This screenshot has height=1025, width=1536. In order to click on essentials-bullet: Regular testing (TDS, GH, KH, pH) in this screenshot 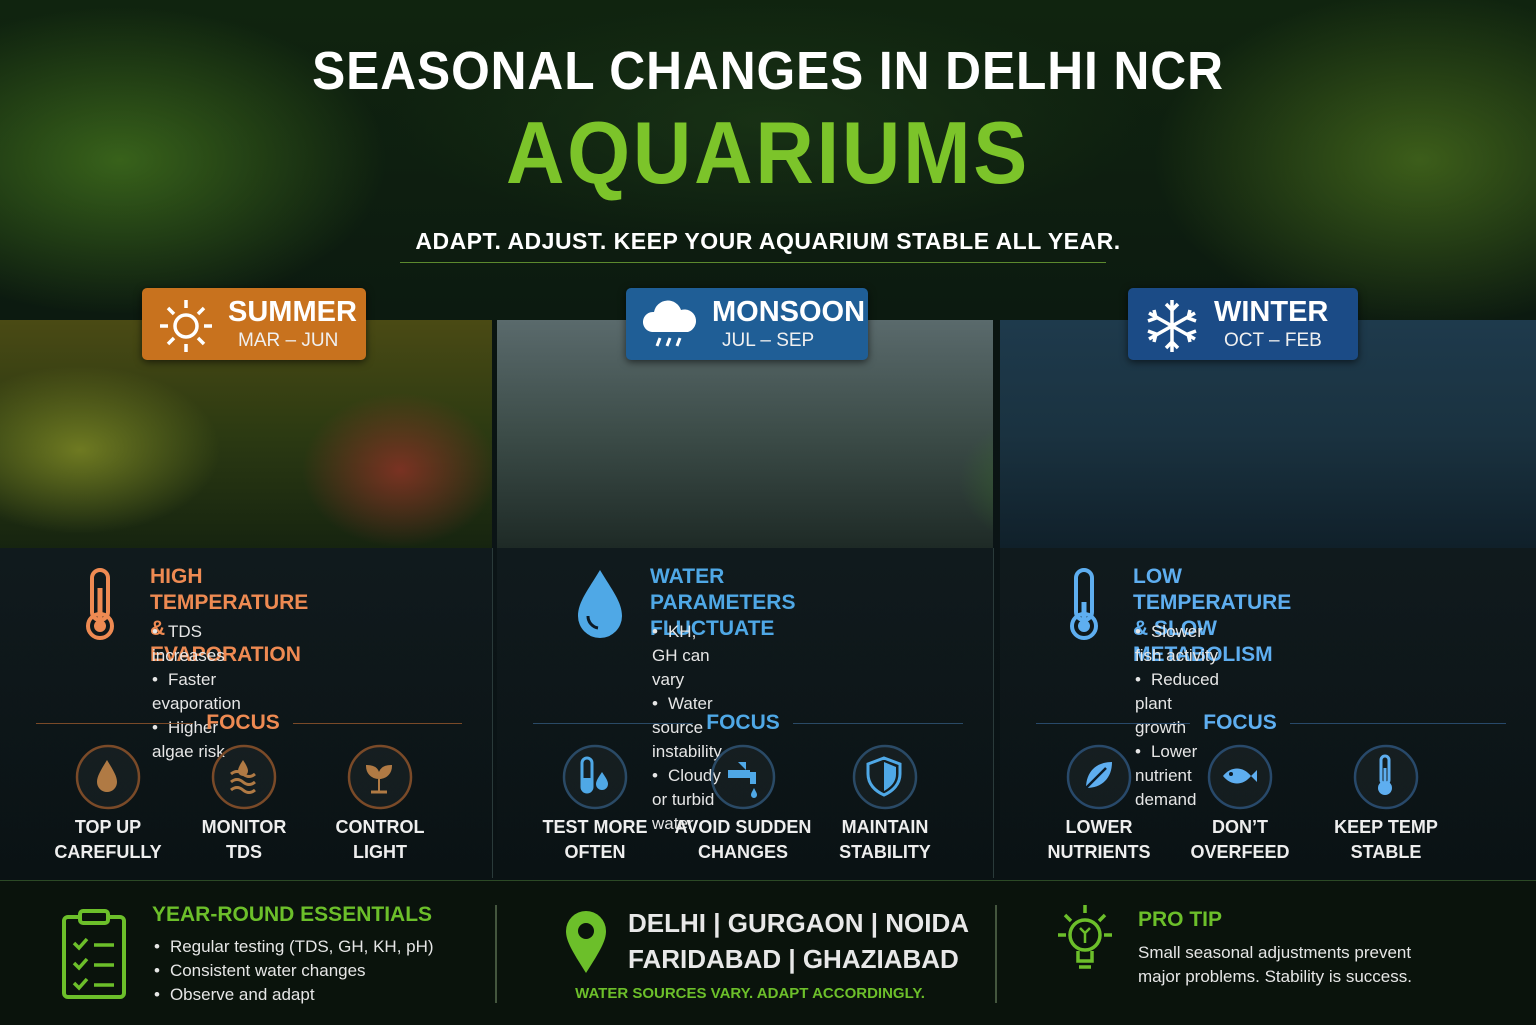, I will do `click(294, 947)`.